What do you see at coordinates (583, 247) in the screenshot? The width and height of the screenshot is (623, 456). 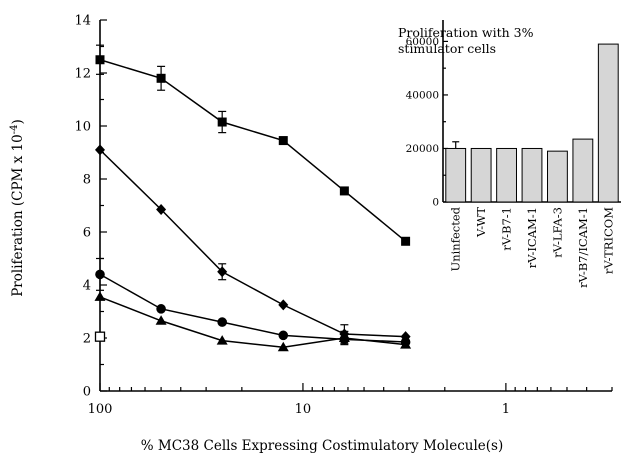 I see `inset-category-label: rV-B7/ICAM-1` at bounding box center [583, 247].